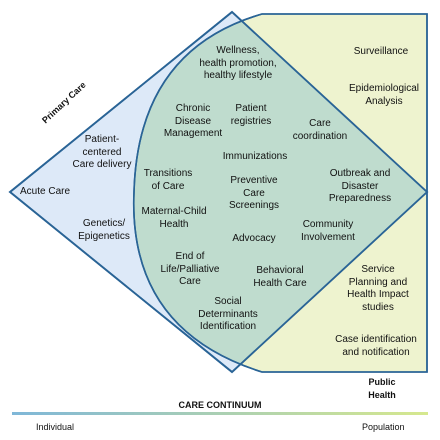 Image resolution: width=440 pixels, height=440 pixels. Describe the element at coordinates (190, 269) in the screenshot. I see `end-of-life-label: End of Life/Palliative Care` at that location.